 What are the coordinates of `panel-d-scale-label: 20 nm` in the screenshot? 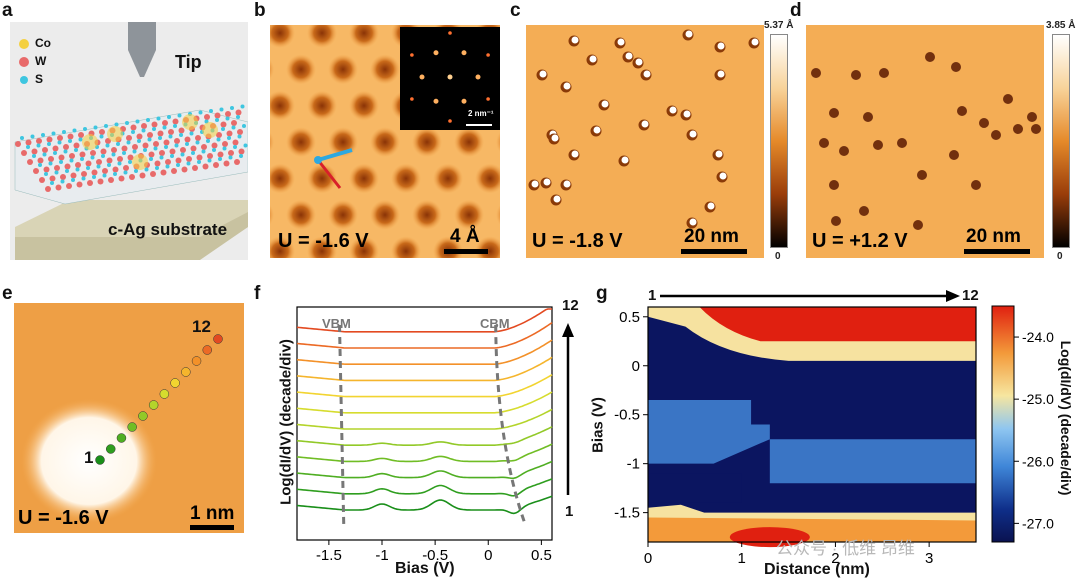 It's located at (993, 236).